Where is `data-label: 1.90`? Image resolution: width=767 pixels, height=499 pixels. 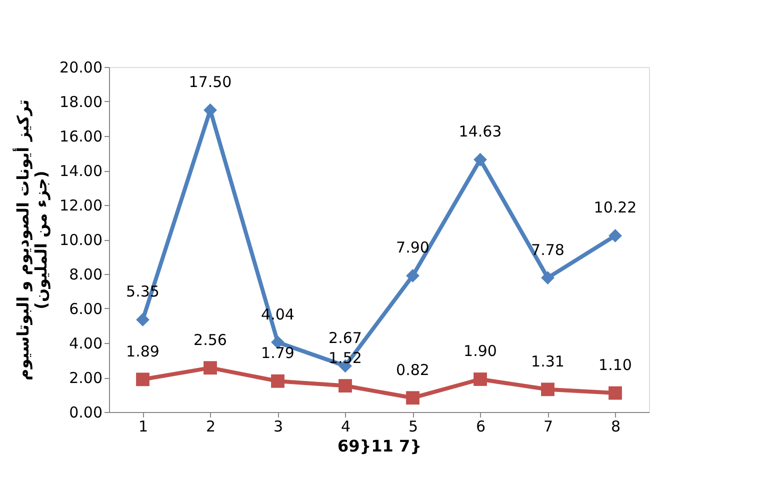 data-label: 1.90 is located at coordinates (480, 351).